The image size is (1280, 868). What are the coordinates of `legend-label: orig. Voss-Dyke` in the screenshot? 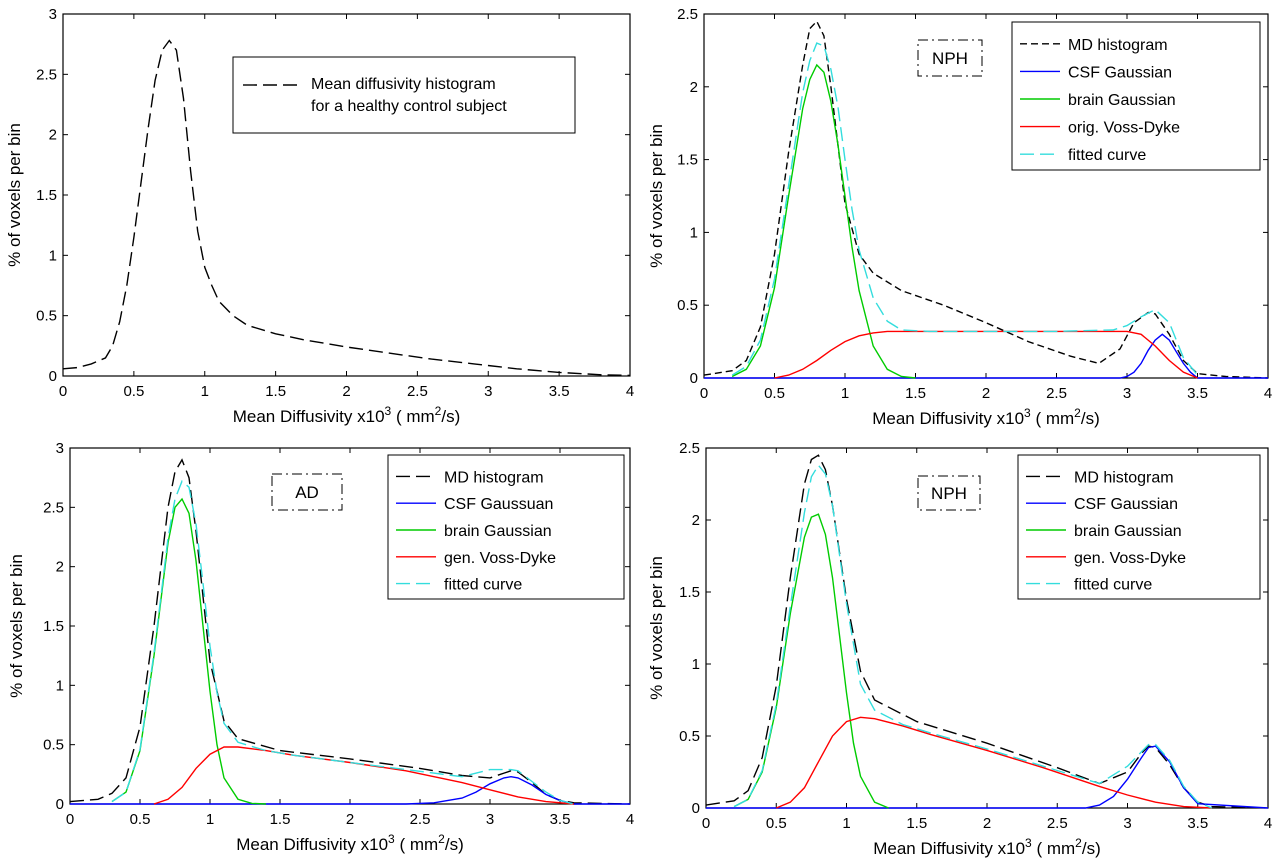 It's located at (1124, 128).